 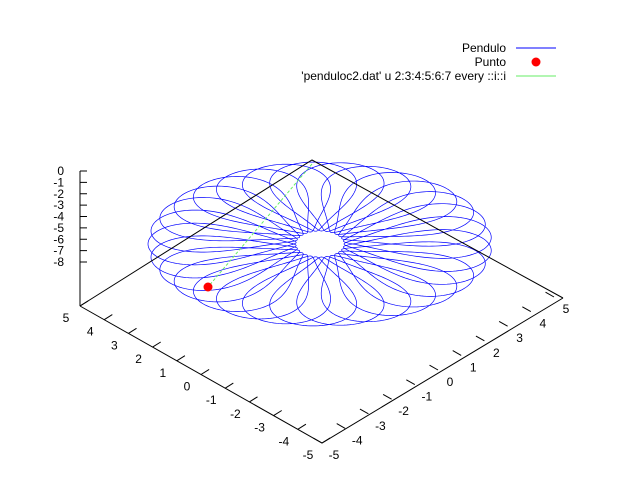 What do you see at coordinates (58, 217) in the screenshot?
I see `z-tick-label: -4` at bounding box center [58, 217].